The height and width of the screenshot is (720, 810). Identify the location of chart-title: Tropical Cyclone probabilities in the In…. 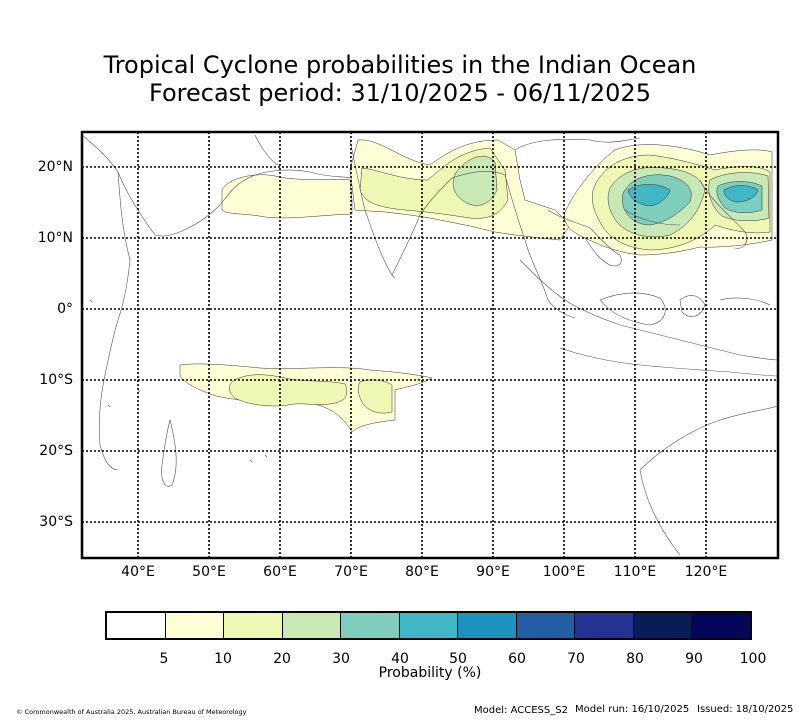
(400, 65).